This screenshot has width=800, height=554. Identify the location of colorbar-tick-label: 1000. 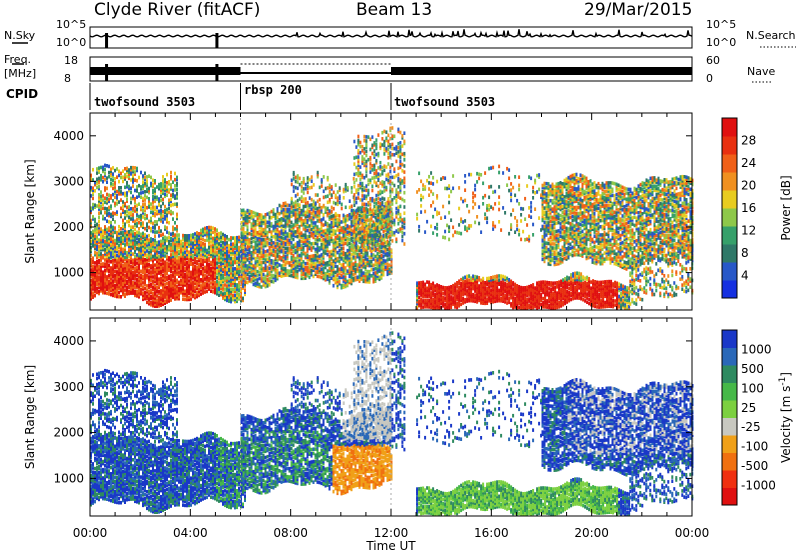
(756, 349).